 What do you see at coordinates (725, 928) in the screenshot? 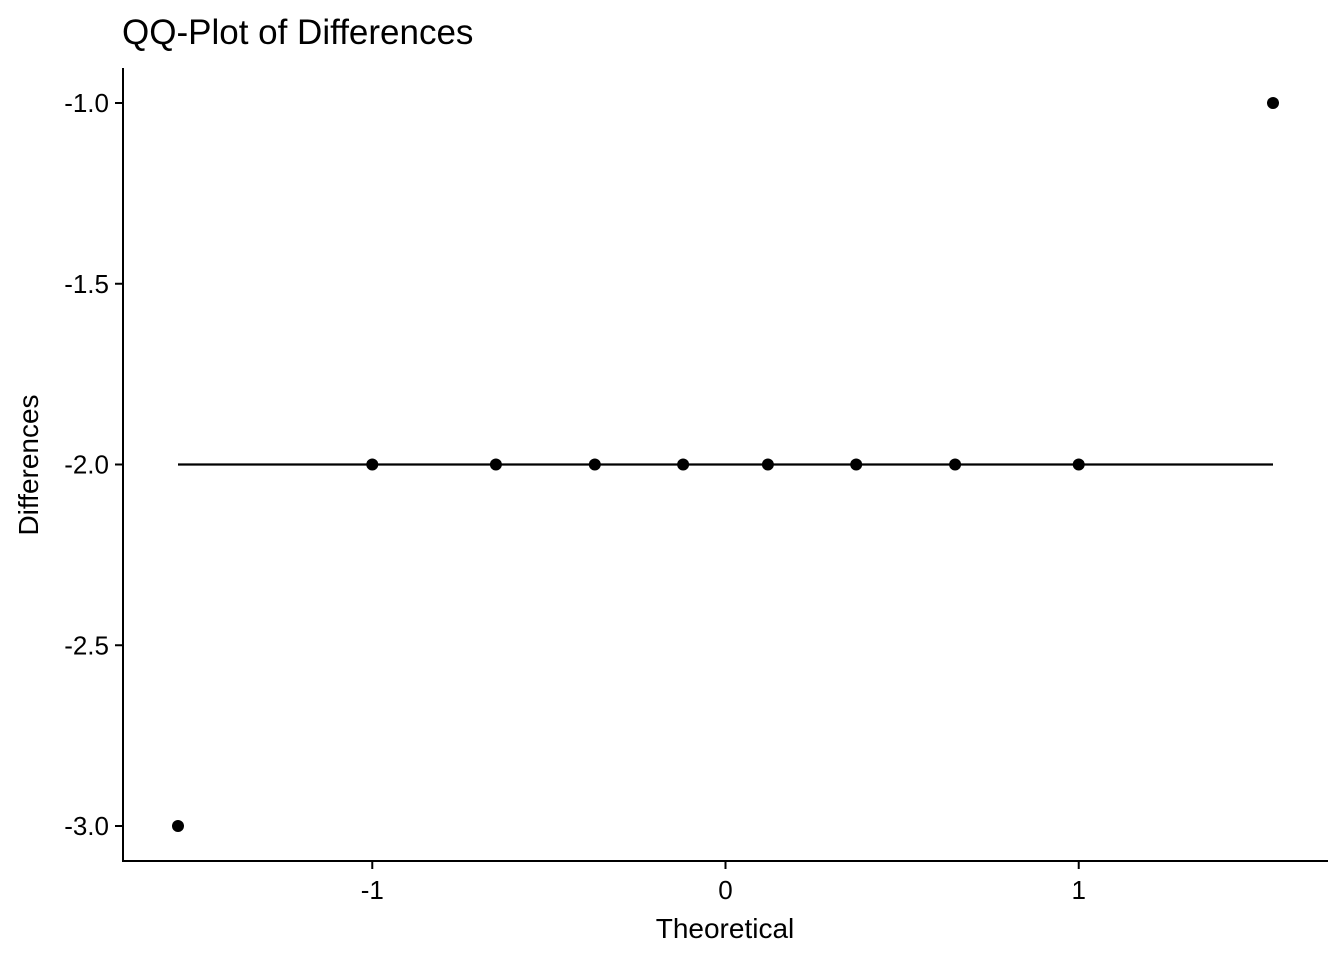
I see `x-axis-title: Theoretical` at bounding box center [725, 928].